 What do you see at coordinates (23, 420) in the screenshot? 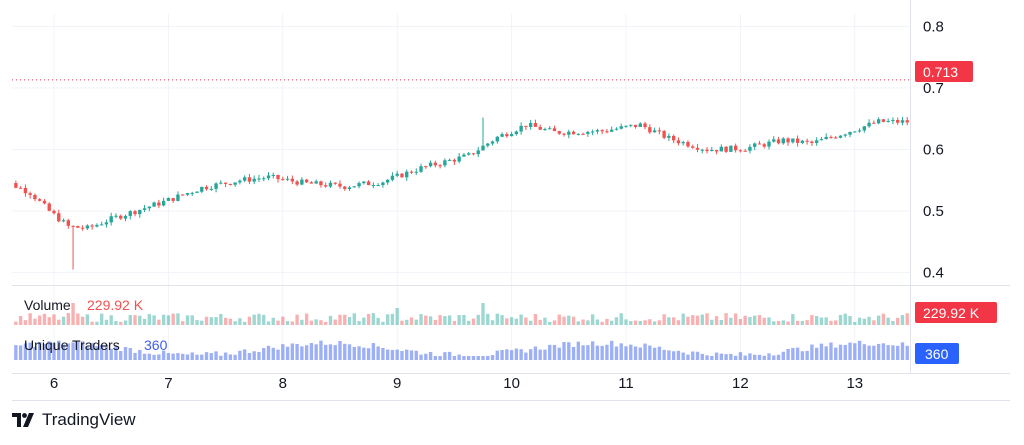
I see `tradingview-logo-icon` at bounding box center [23, 420].